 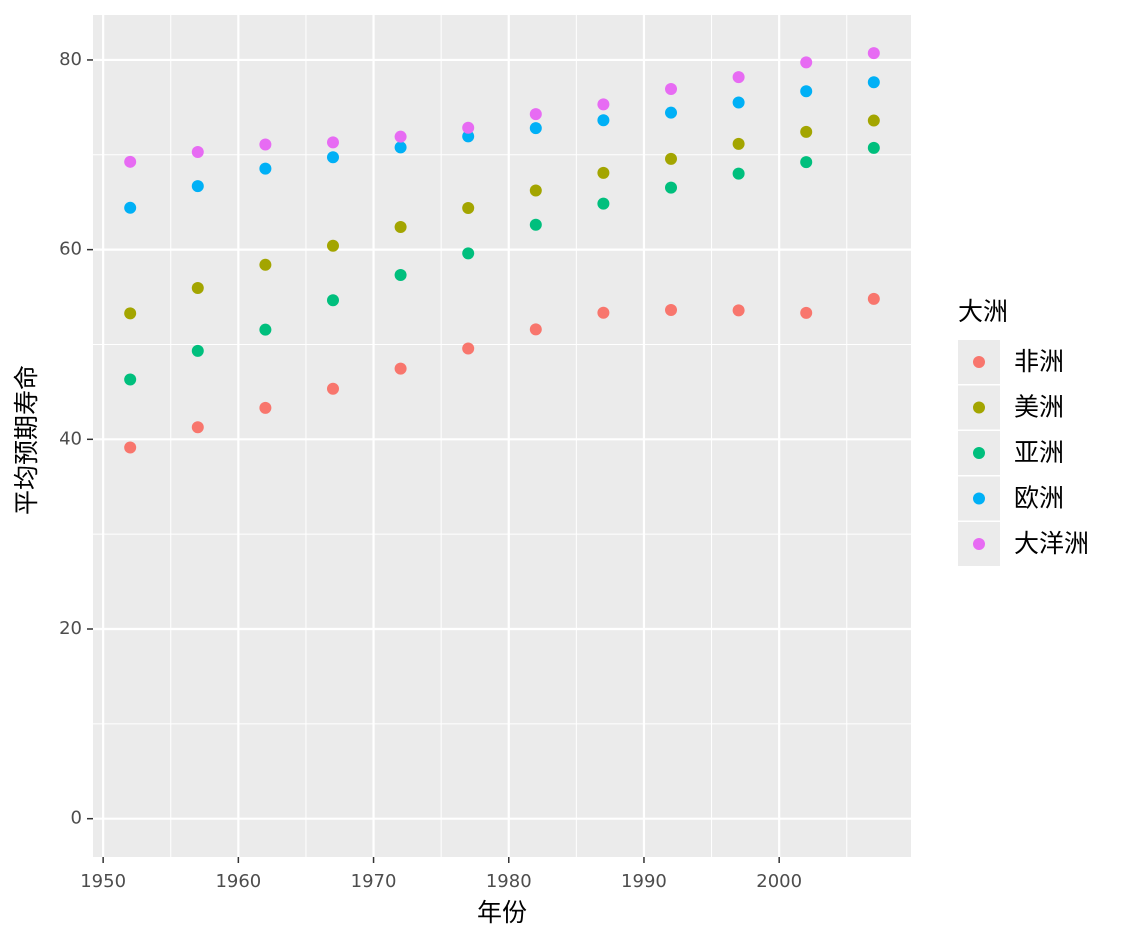 What do you see at coordinates (509, 881) in the screenshot?
I see `x-tick-label: 1980` at bounding box center [509, 881].